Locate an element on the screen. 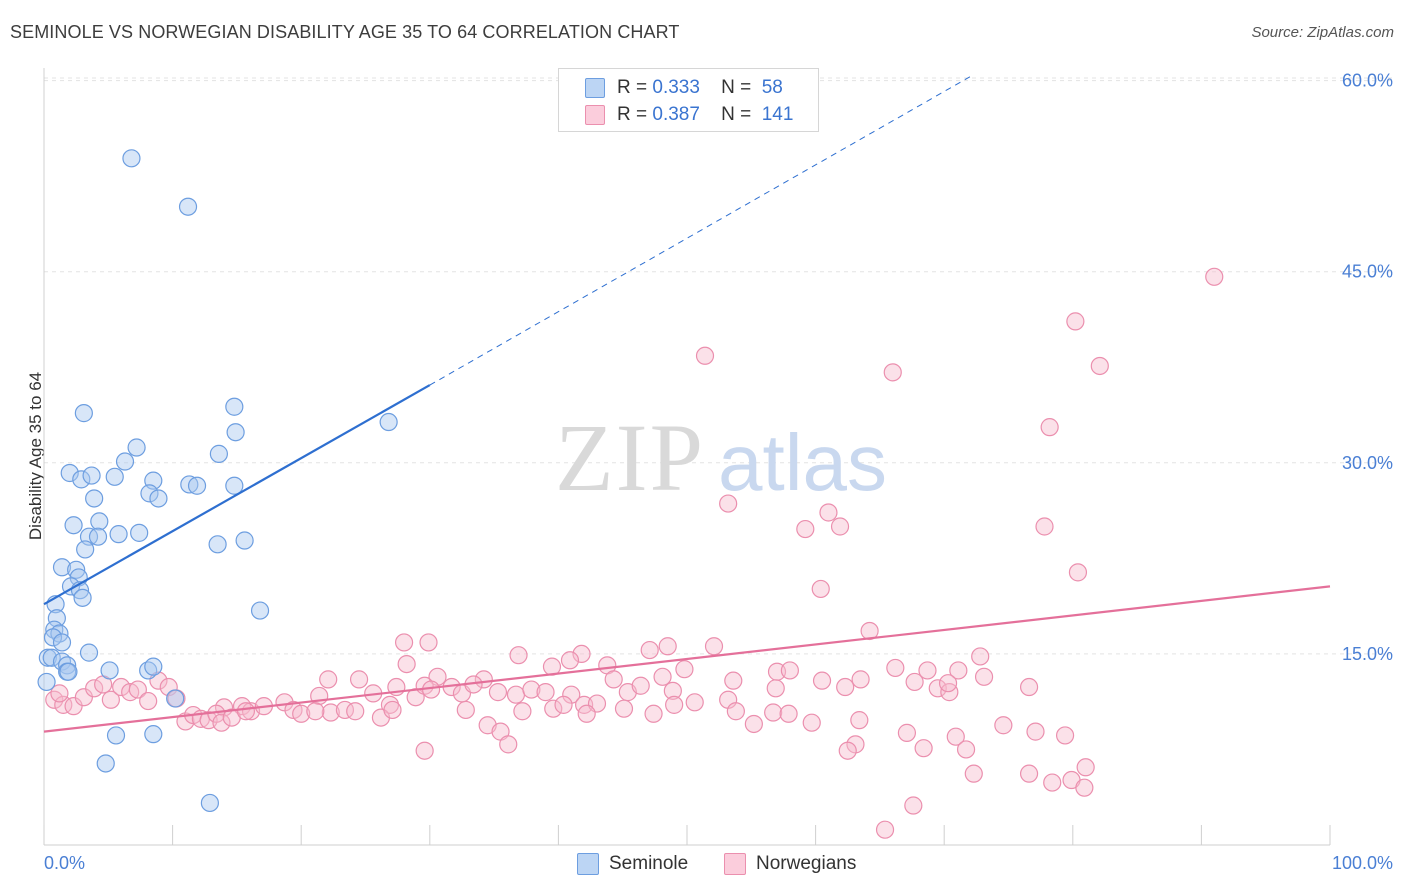 This screenshot has height=892, width=1406. x-tick-label-start: 0.0% is located at coordinates (64, 863).